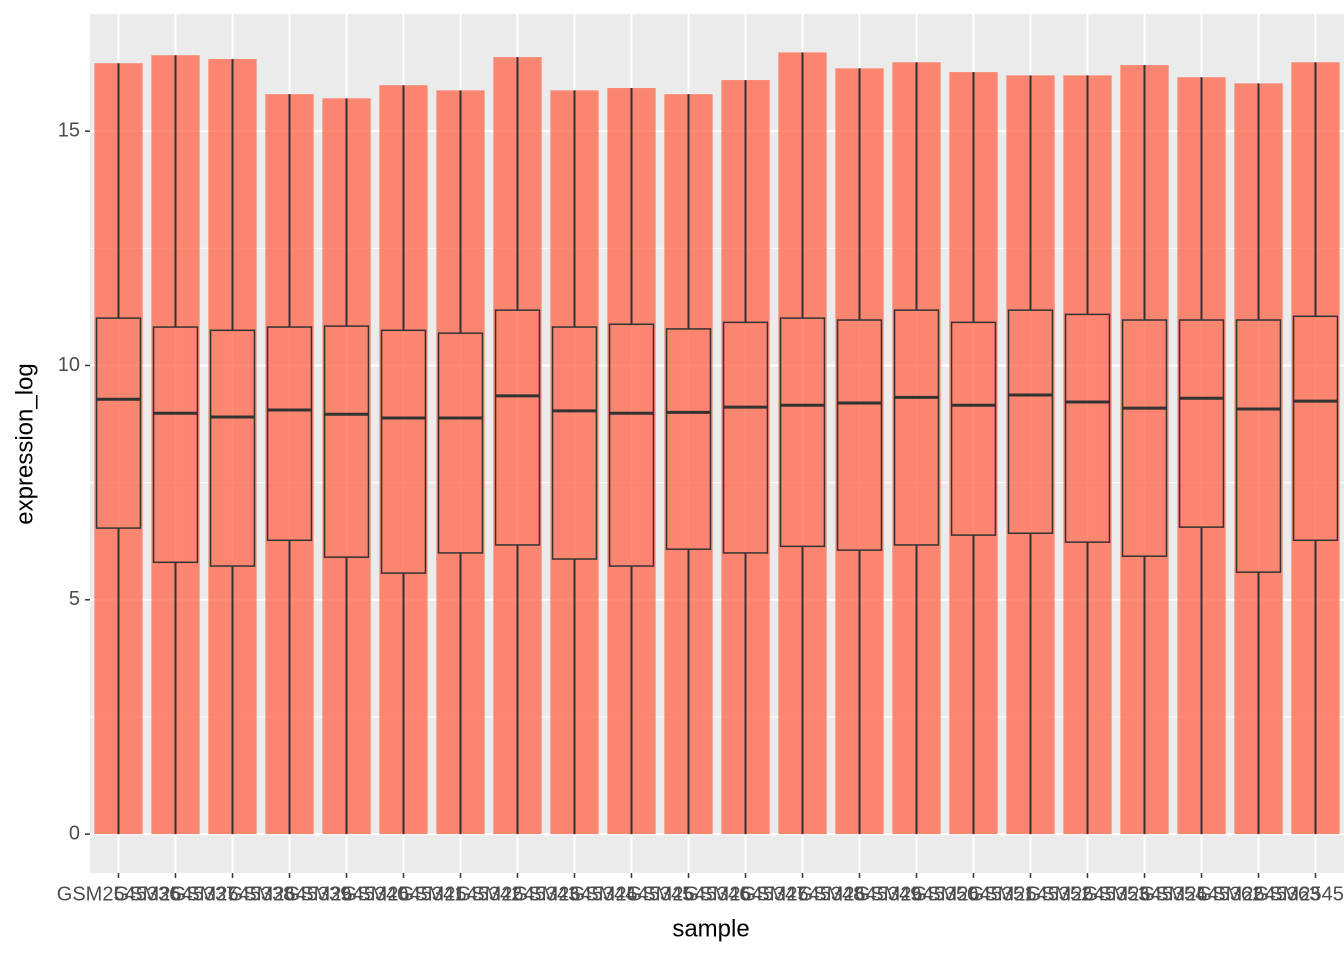 The height and width of the screenshot is (960, 1344). Describe the element at coordinates (574, 894) in the screenshot. I see `x-tick-label: GSM2545344` at that location.